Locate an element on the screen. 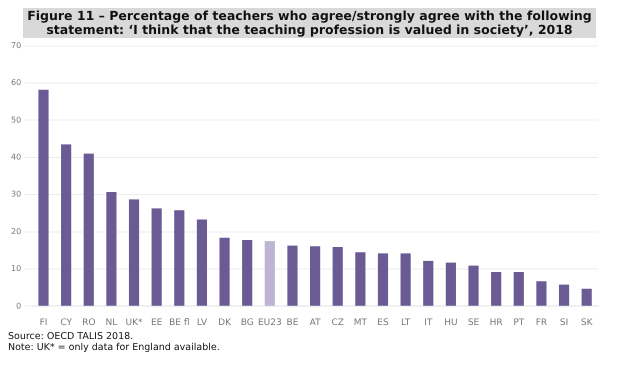 This screenshot has width=619, height=375. x-tick-label: UK* is located at coordinates (135, 323).